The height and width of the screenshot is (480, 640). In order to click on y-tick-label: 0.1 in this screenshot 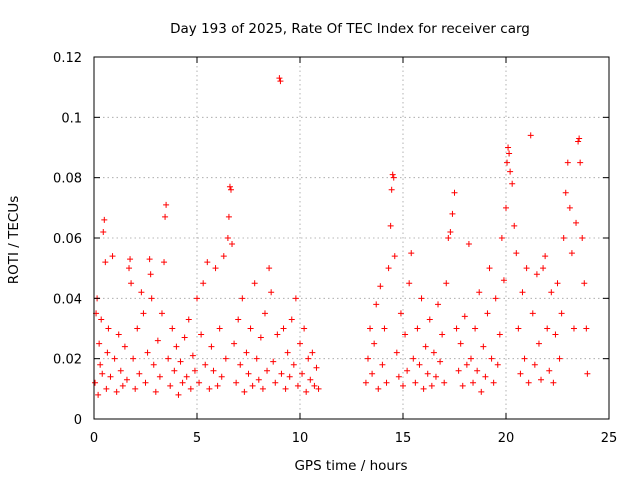, I will do `click(71, 118)`.